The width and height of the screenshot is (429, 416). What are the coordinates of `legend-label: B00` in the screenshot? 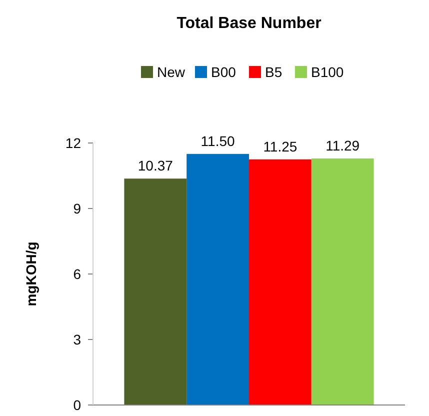 It's located at (223, 72).